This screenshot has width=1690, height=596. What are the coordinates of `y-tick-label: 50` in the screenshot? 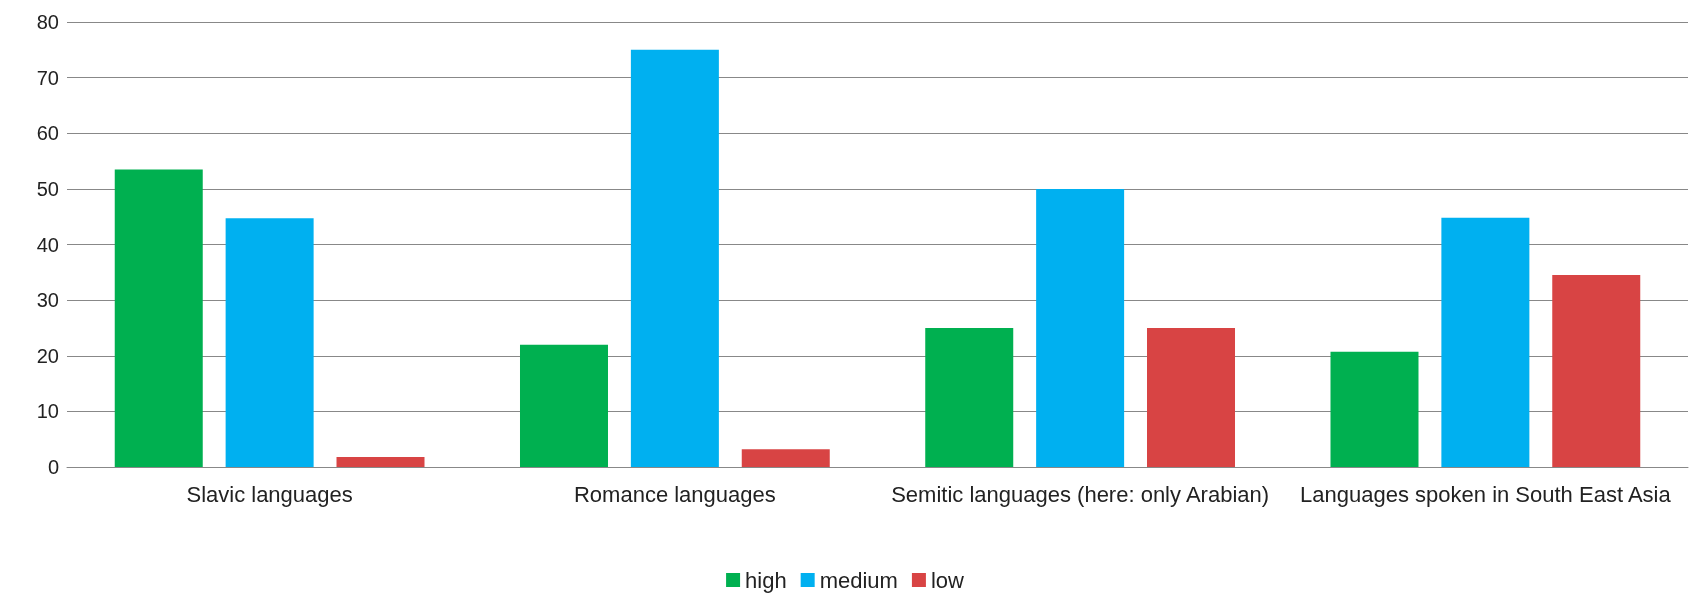 It's located at (47, 188).